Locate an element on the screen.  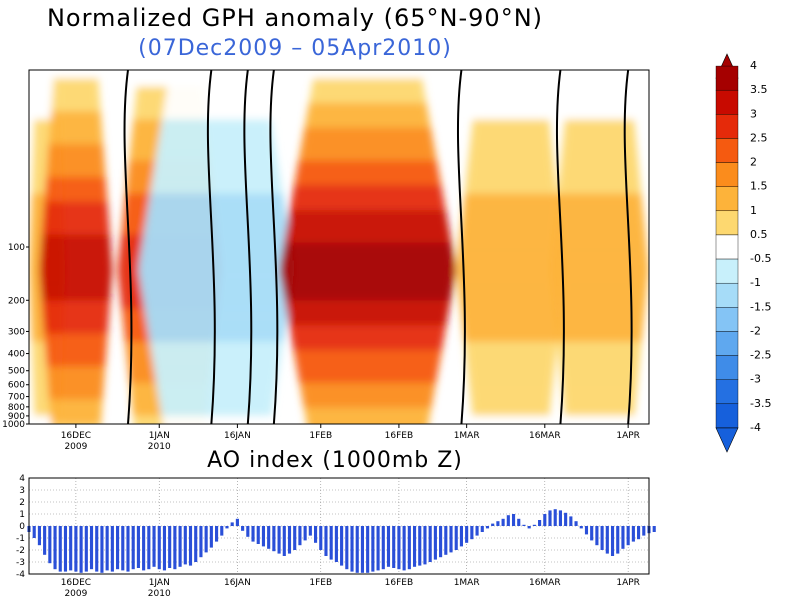
colorbar-tick-label: 1 is located at coordinates (753, 210).